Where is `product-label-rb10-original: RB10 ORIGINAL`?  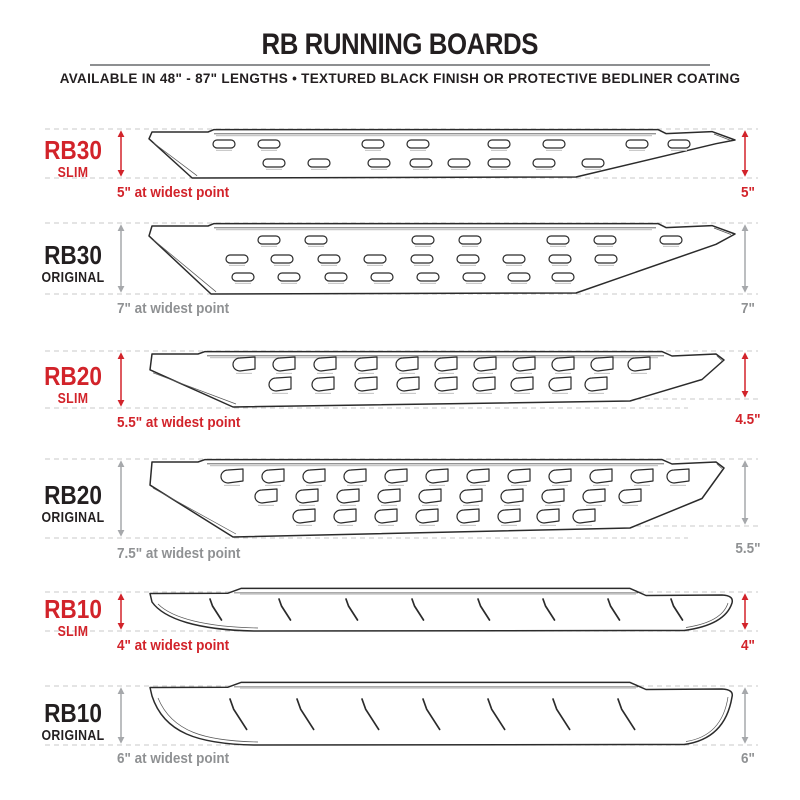
product-label-rb10-original: RB10 ORIGINAL is located at coordinates (73, 722).